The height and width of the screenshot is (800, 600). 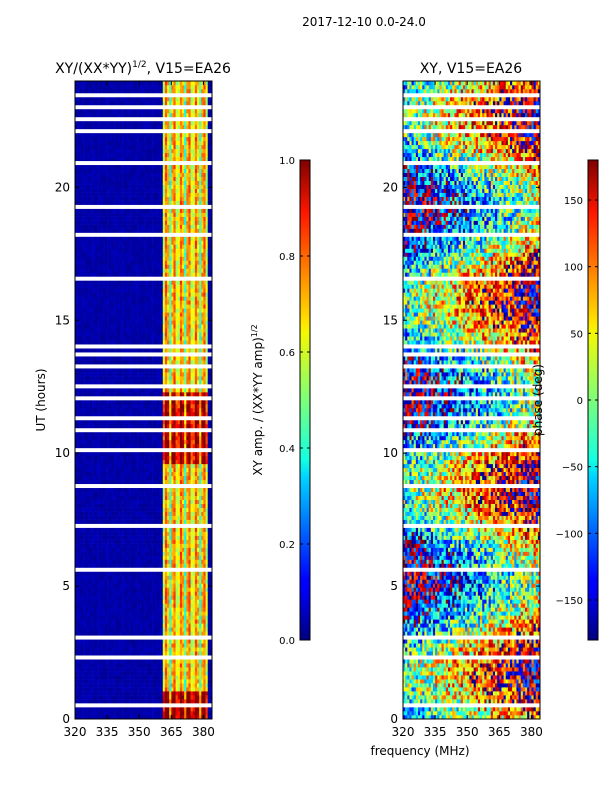 What do you see at coordinates (143, 637) in the screenshot?
I see `flagged-row` at bounding box center [143, 637].